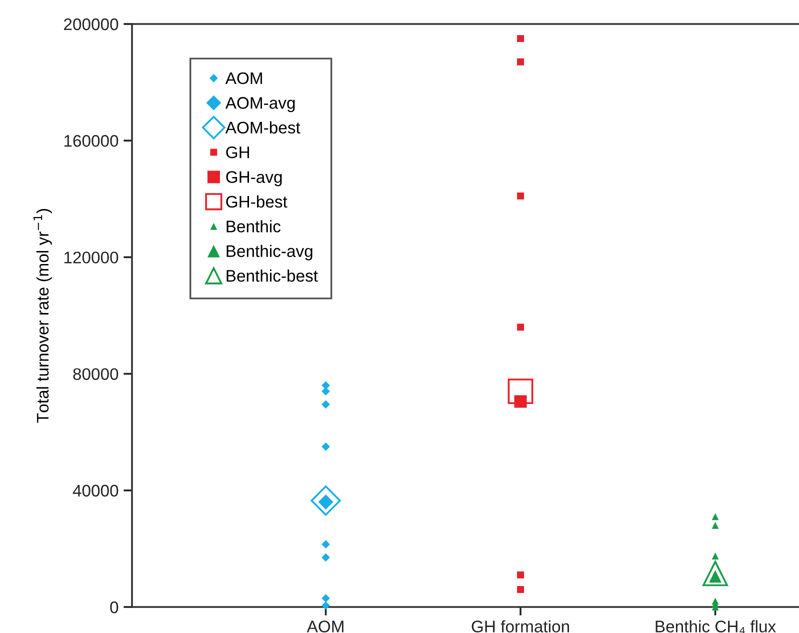 This screenshot has width=799, height=633. I want to click on y-tick-label: 0, so click(114, 607).